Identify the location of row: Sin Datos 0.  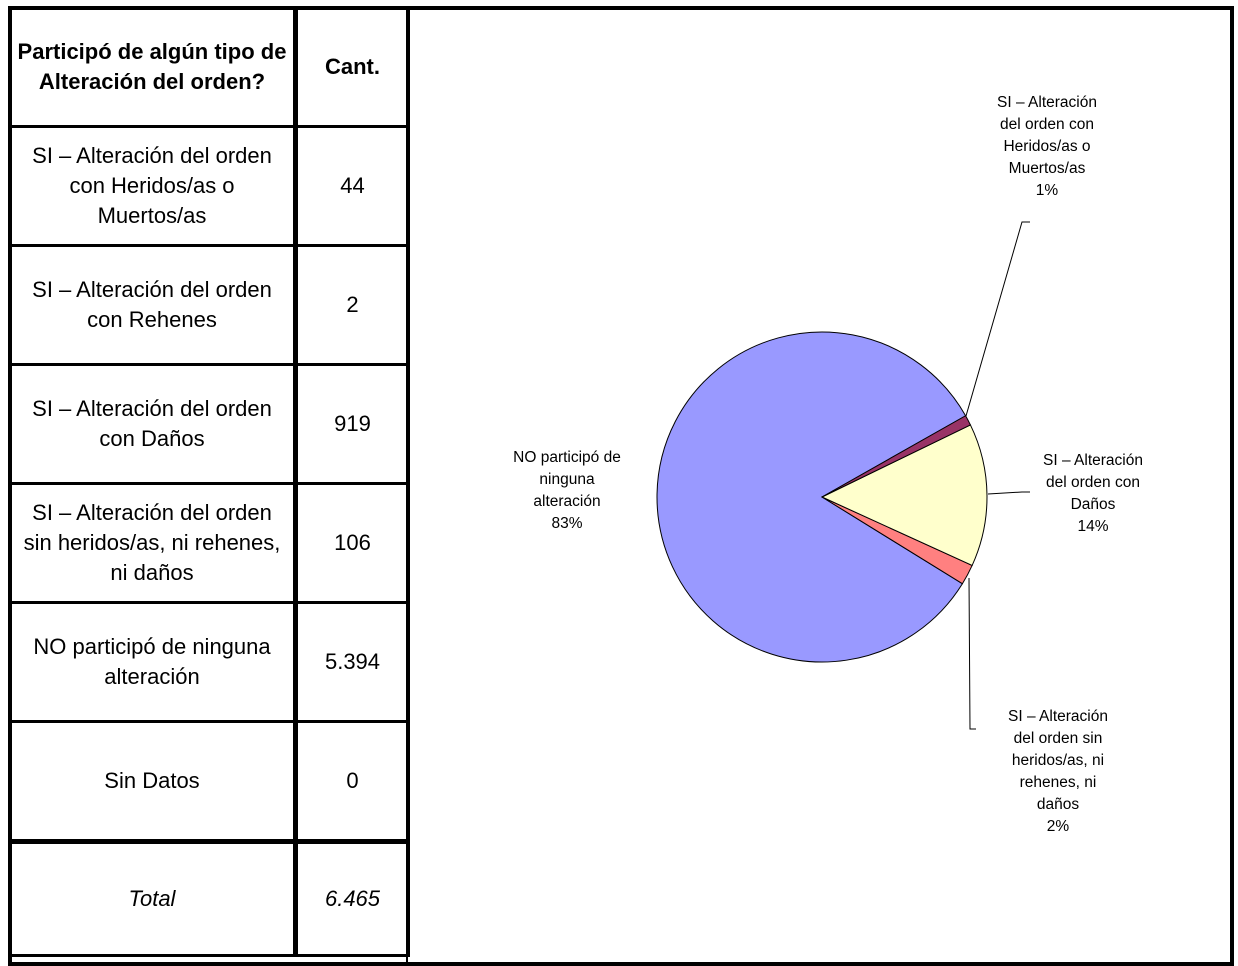
(209, 781).